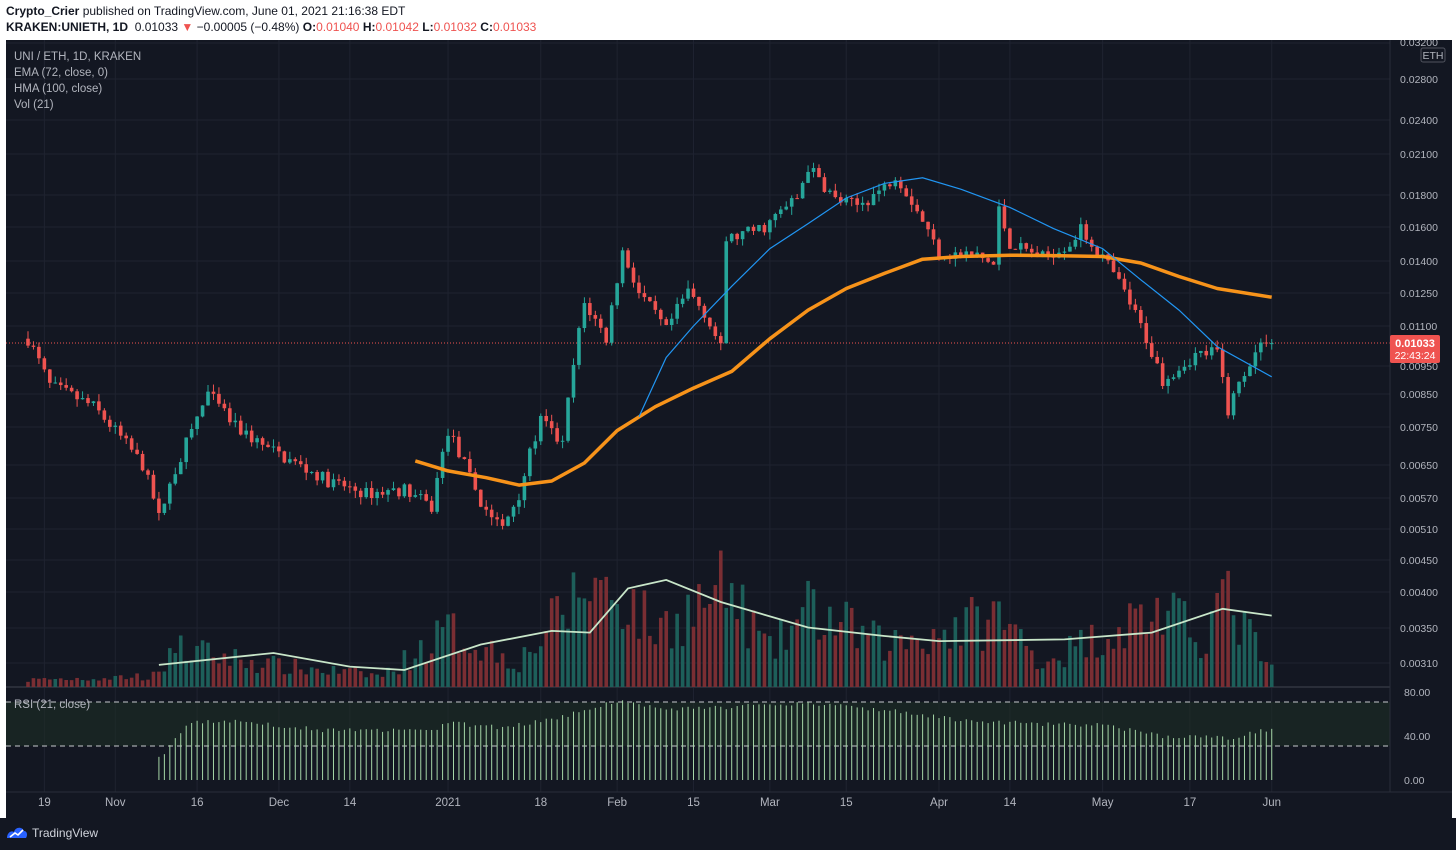  Describe the element at coordinates (1419, 530) in the screenshot. I see `price-tick-label: 0.00510` at that location.